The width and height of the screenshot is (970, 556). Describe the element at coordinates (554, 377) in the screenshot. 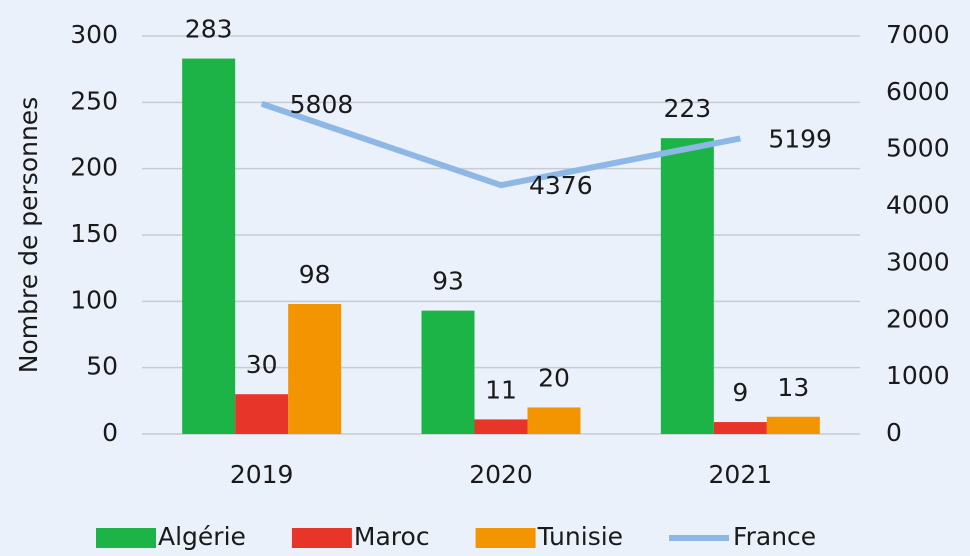

I see `data-label: 20` at that location.